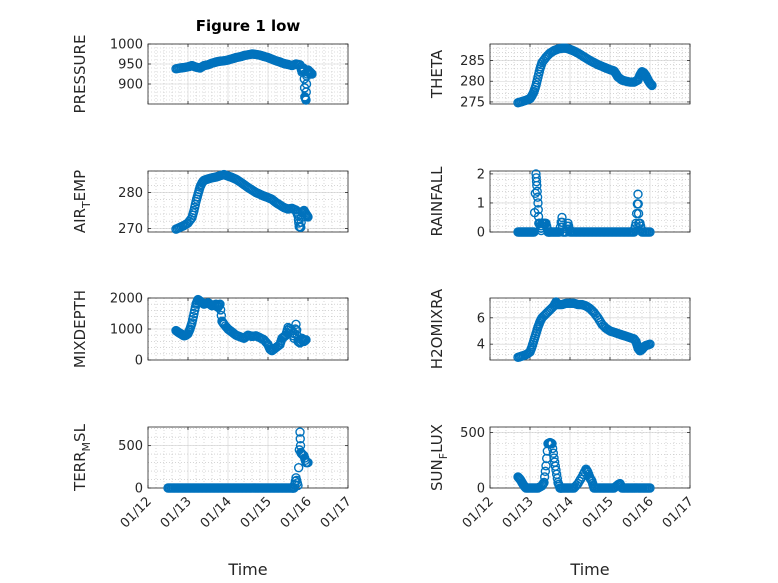 This screenshot has width=778, height=583. I want to click on y-axis-label: AIRTEMP, so click(82, 201).